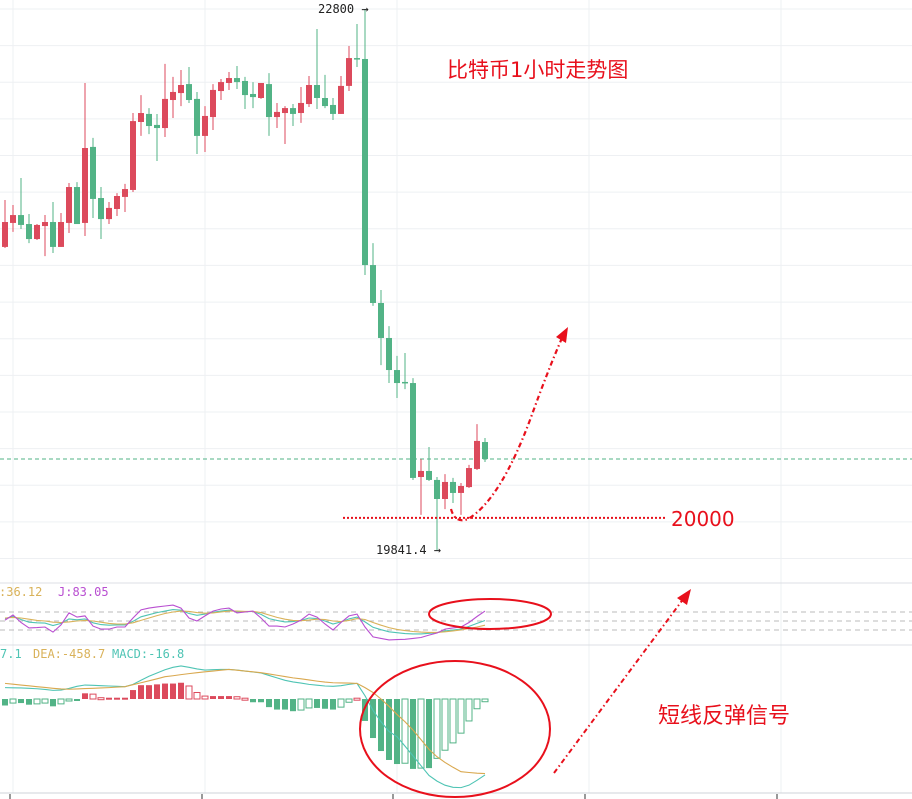 The image size is (912, 799). What do you see at coordinates (455, 729) in the screenshot?
I see `macd-highlight-ellipse` at bounding box center [455, 729].